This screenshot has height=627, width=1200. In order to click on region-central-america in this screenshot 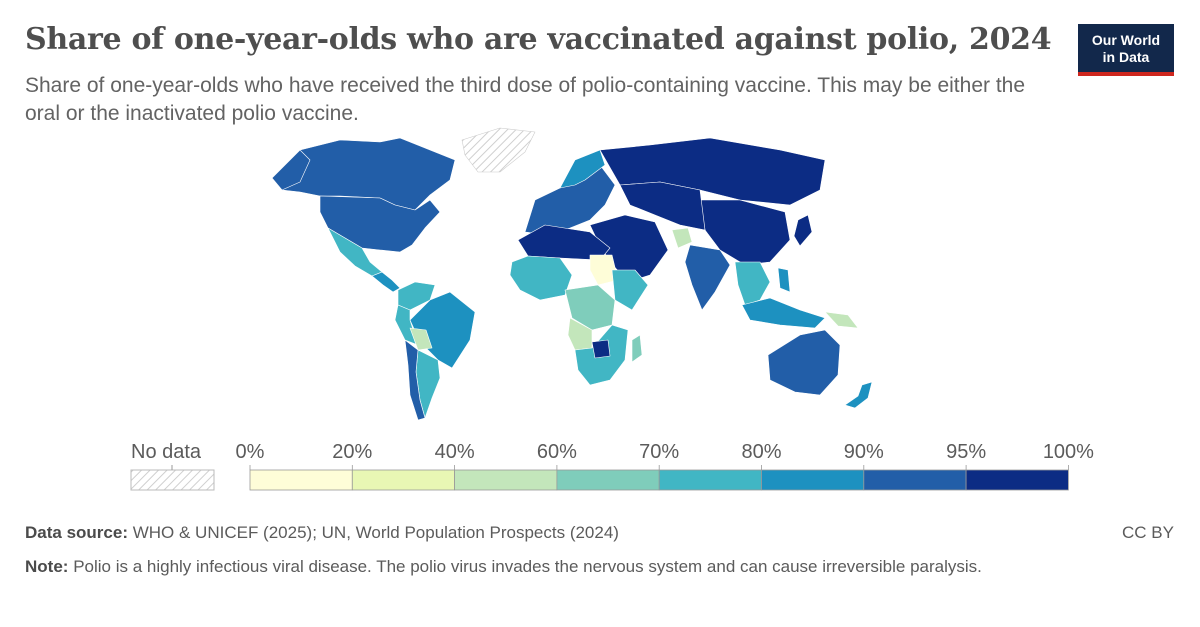, I will do `click(386, 282)`.